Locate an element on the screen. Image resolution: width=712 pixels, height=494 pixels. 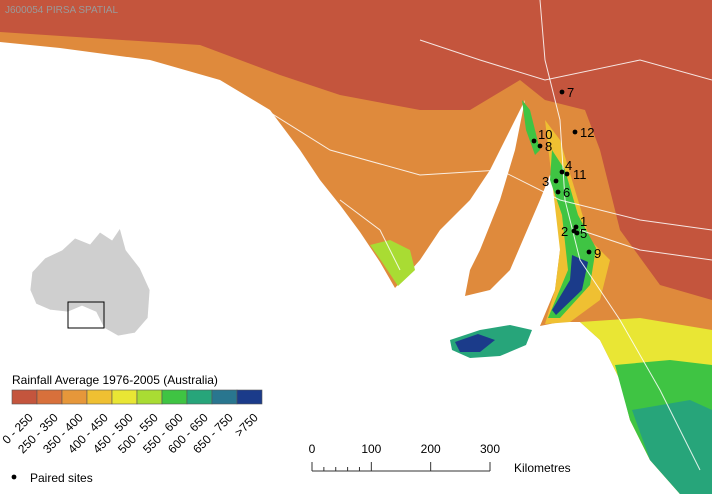
inset-frame is located at coordinates (86, 315).